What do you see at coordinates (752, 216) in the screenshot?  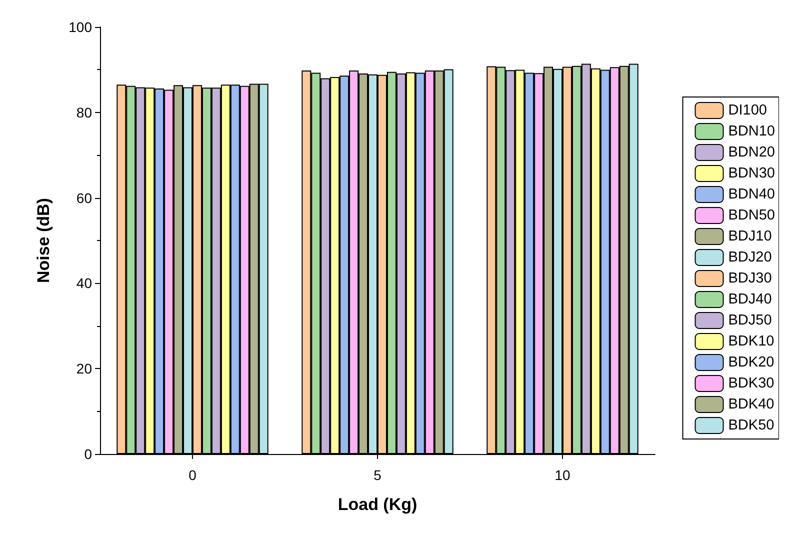 I see `legend-label: BDN50` at bounding box center [752, 216].